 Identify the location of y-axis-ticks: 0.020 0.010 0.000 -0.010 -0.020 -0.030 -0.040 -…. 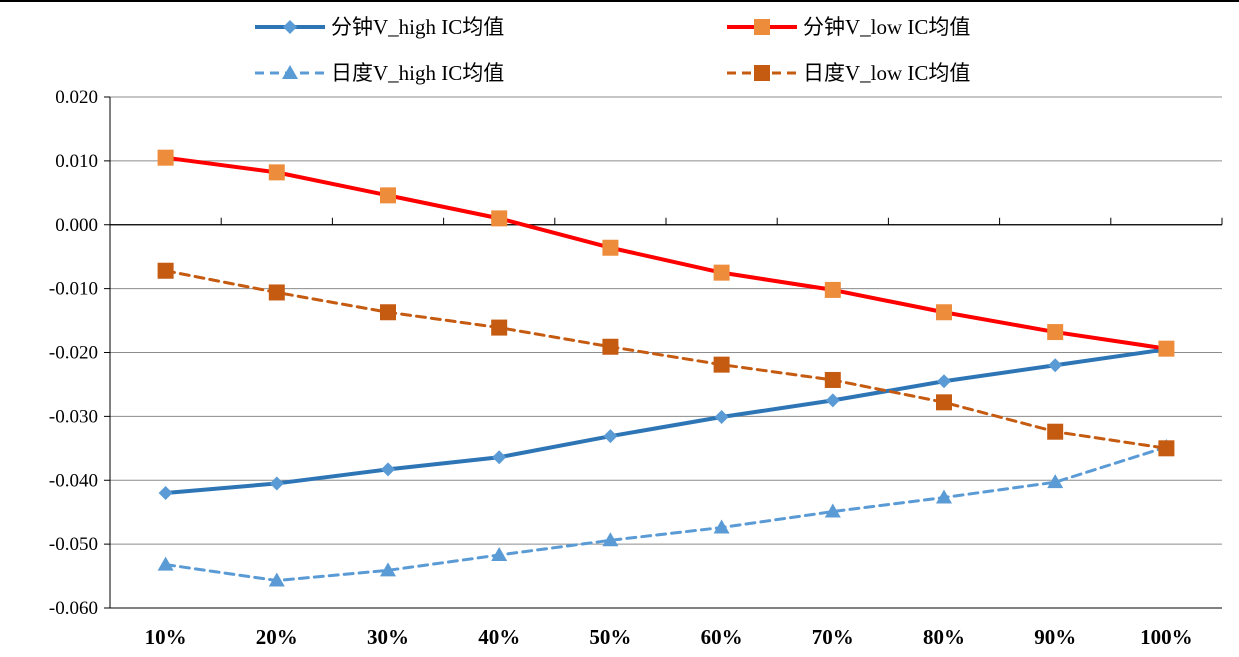
(79, 353).